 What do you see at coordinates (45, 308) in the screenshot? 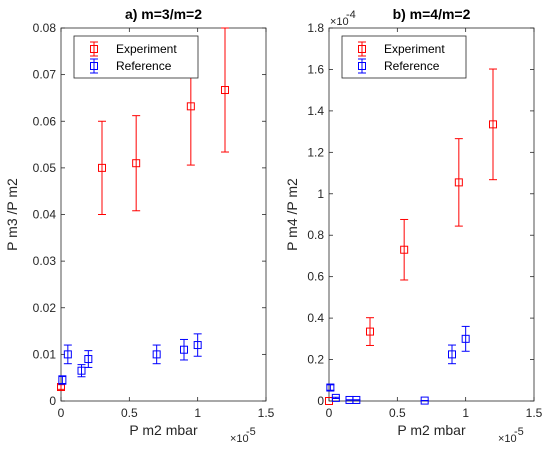
I see `y-tick-label: 0.02` at bounding box center [45, 308].